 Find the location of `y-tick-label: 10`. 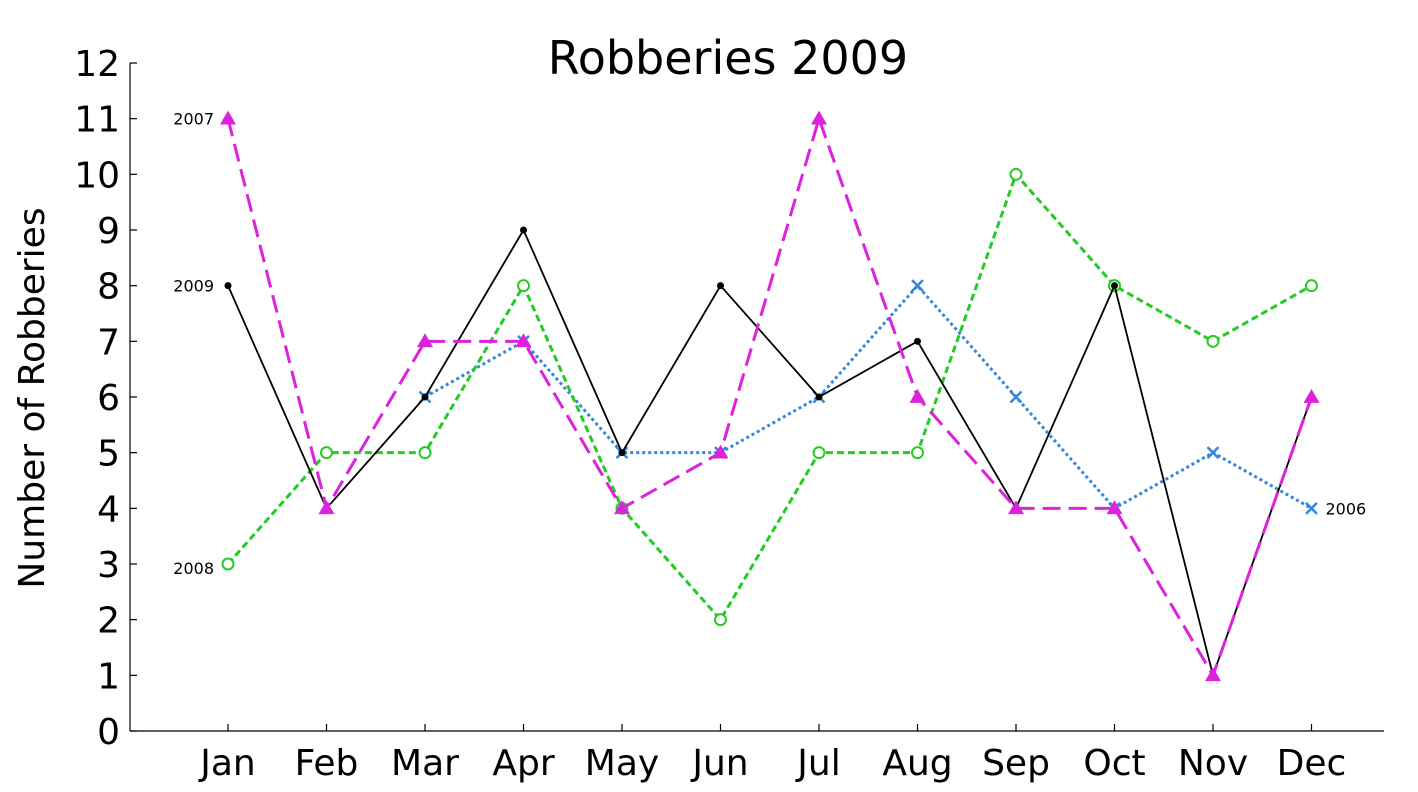

y-tick-label: 10 is located at coordinates (97, 175).